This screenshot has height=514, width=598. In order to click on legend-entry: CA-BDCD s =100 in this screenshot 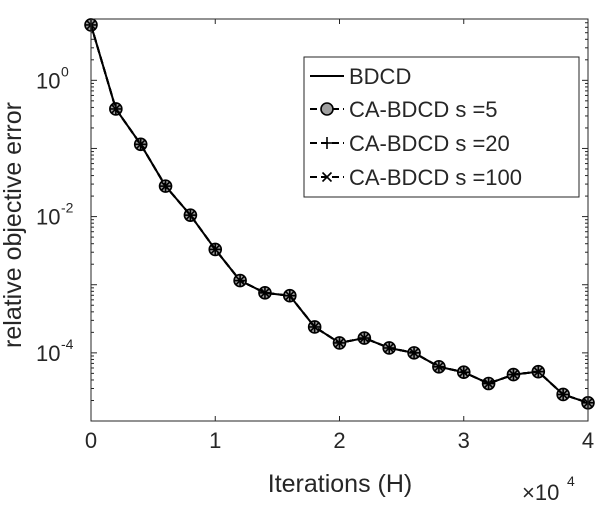, I will do `click(416, 177)`.